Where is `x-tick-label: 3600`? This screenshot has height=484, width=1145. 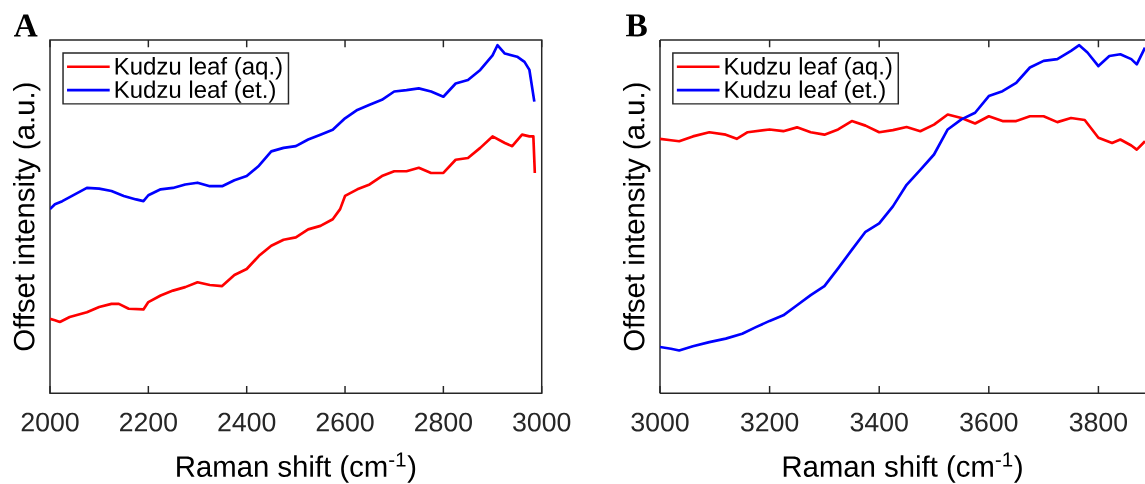
x-tick-label: 3600 is located at coordinates (989, 422).